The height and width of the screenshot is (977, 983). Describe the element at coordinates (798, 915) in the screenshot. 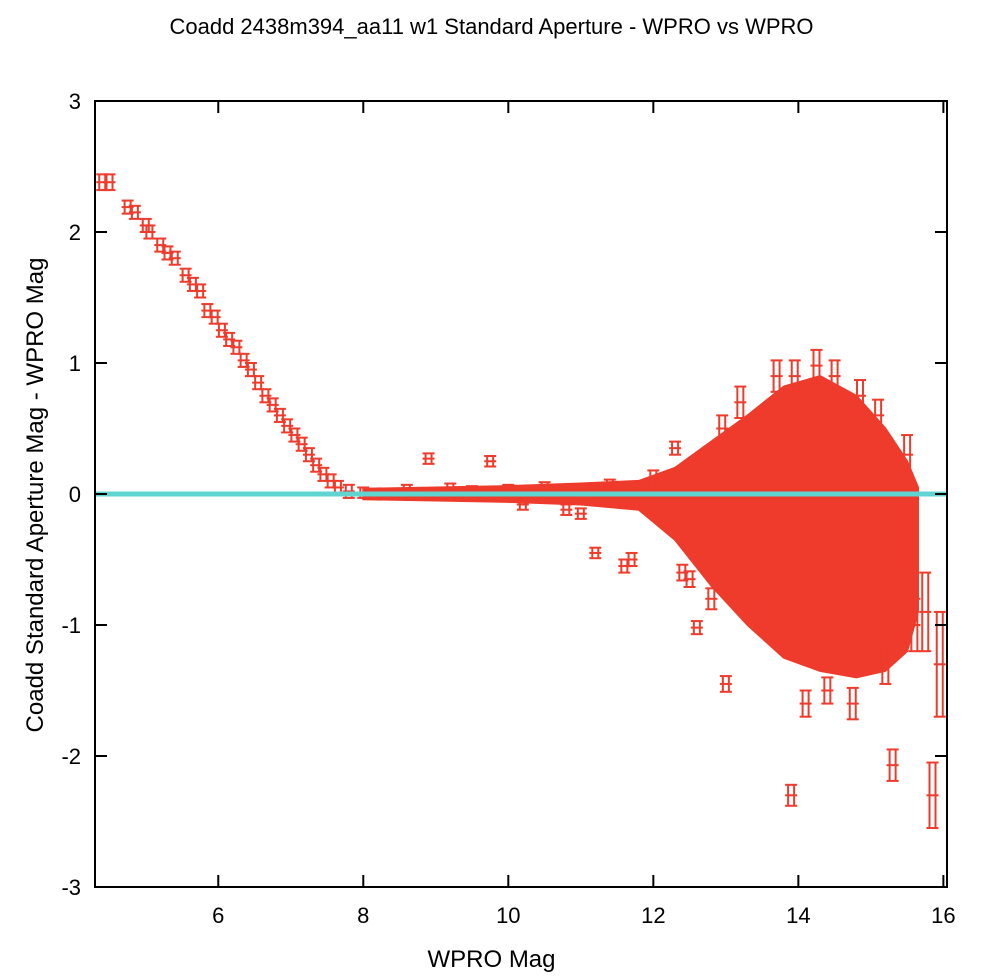

I see `x-tick-label: 14` at that location.